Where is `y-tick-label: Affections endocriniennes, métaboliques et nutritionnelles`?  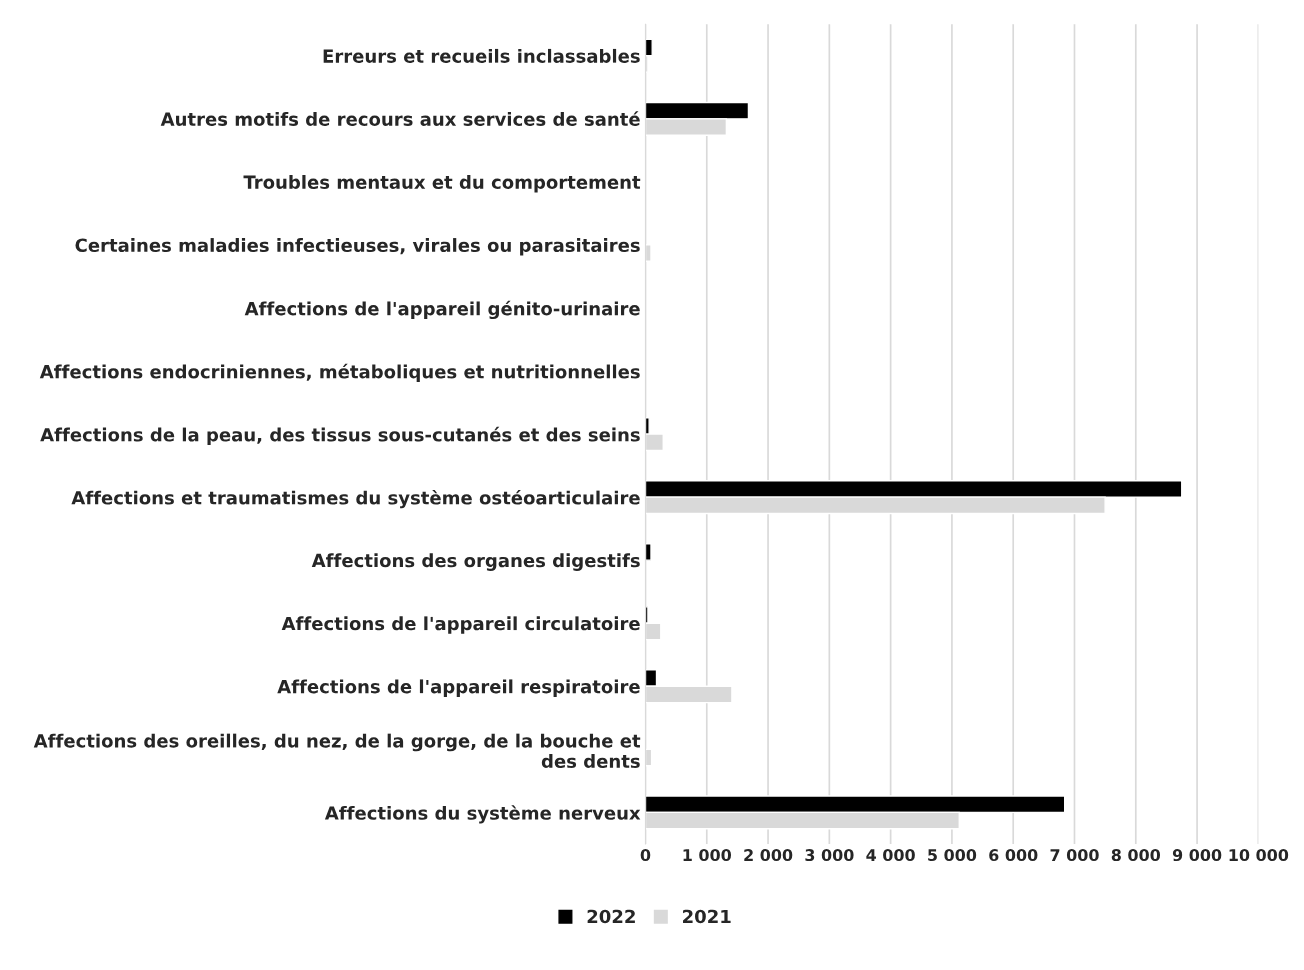 y-tick-label: Affections endocriniennes, métaboliques et nutritionnelles is located at coordinates (339, 372).